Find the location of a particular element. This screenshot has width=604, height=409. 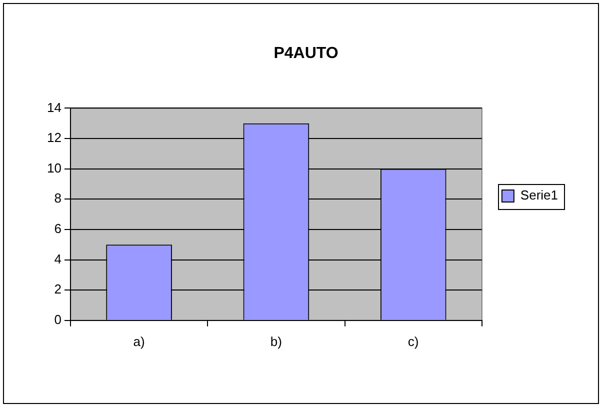

y-tick-label: 6 is located at coordinates (58, 228).